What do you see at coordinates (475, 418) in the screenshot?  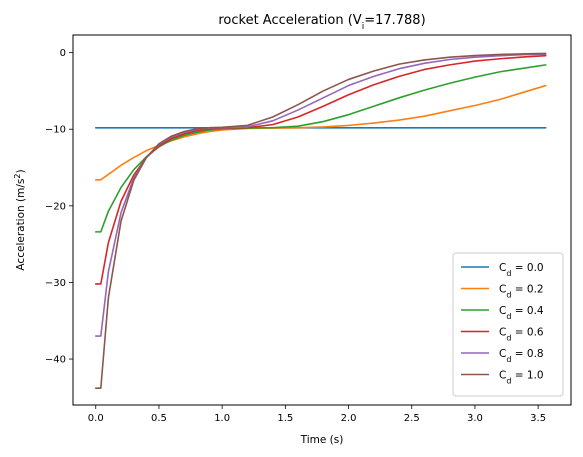 I see `x-tick-label: 3.0` at bounding box center [475, 418].